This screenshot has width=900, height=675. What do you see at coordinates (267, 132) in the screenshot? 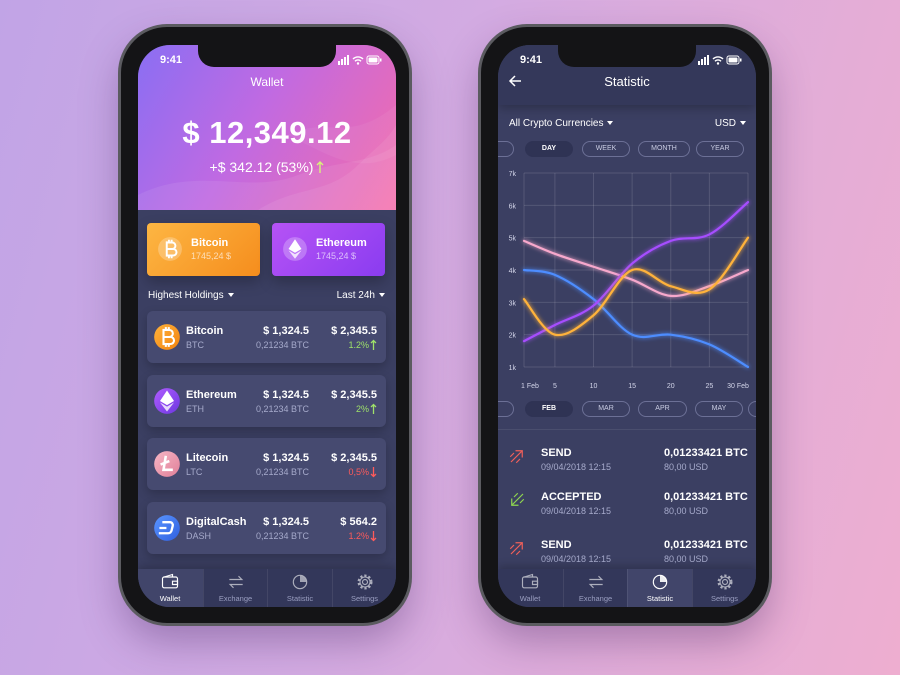
I see `balance: $ 12,349.12` at bounding box center [267, 132].